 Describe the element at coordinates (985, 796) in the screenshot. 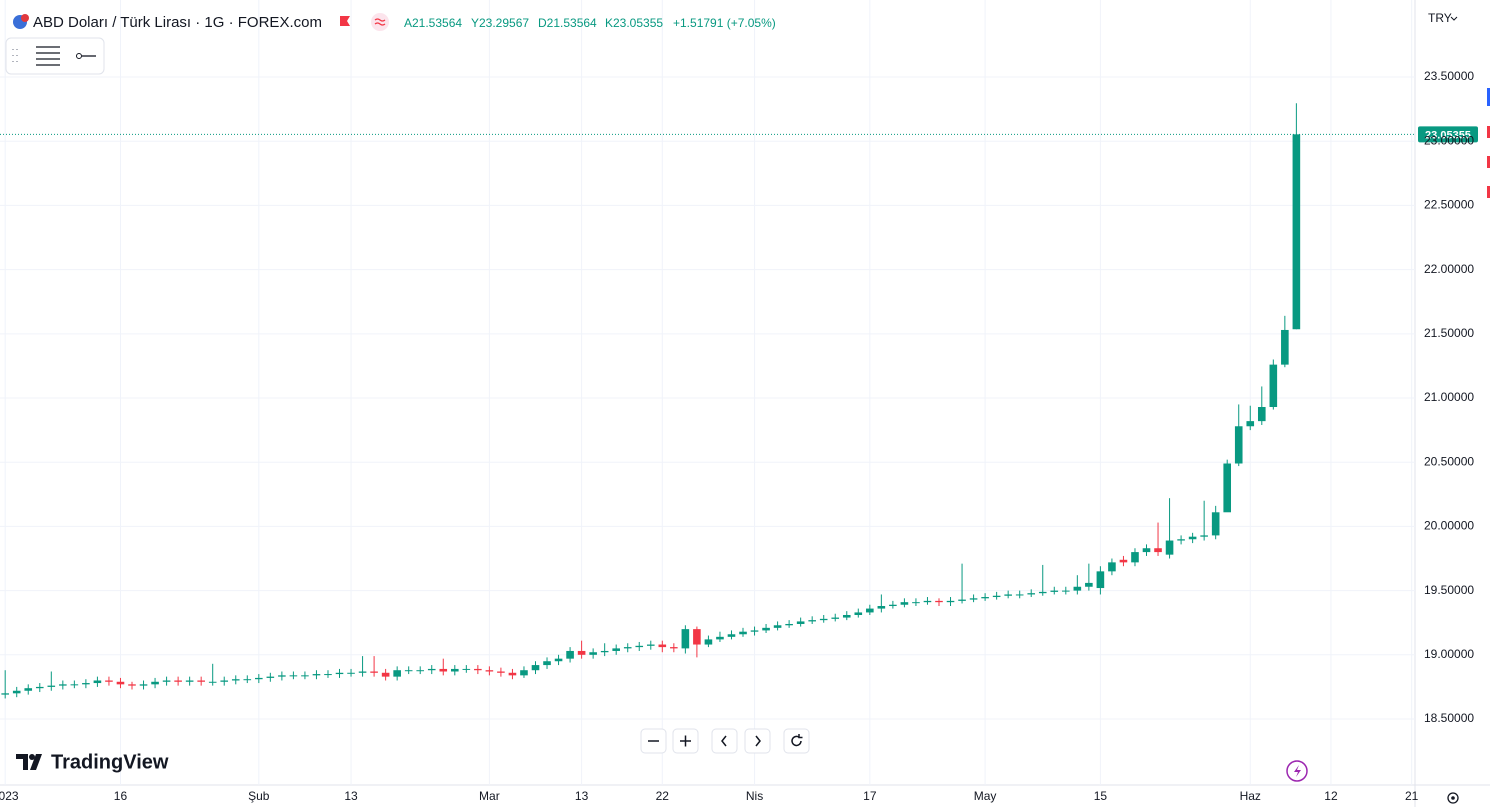

I see `x-tick-label: May` at that location.